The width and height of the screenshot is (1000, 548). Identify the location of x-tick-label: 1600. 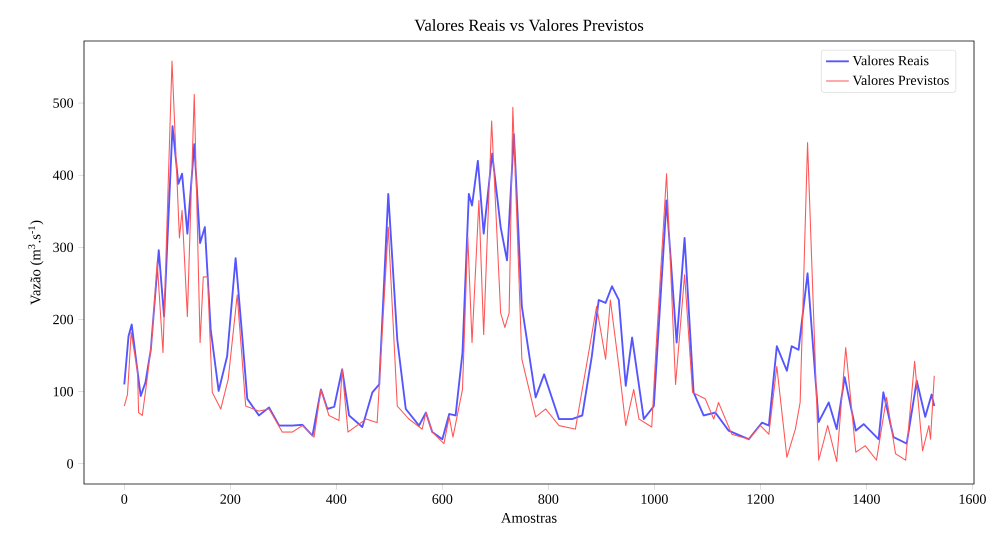
(973, 499).